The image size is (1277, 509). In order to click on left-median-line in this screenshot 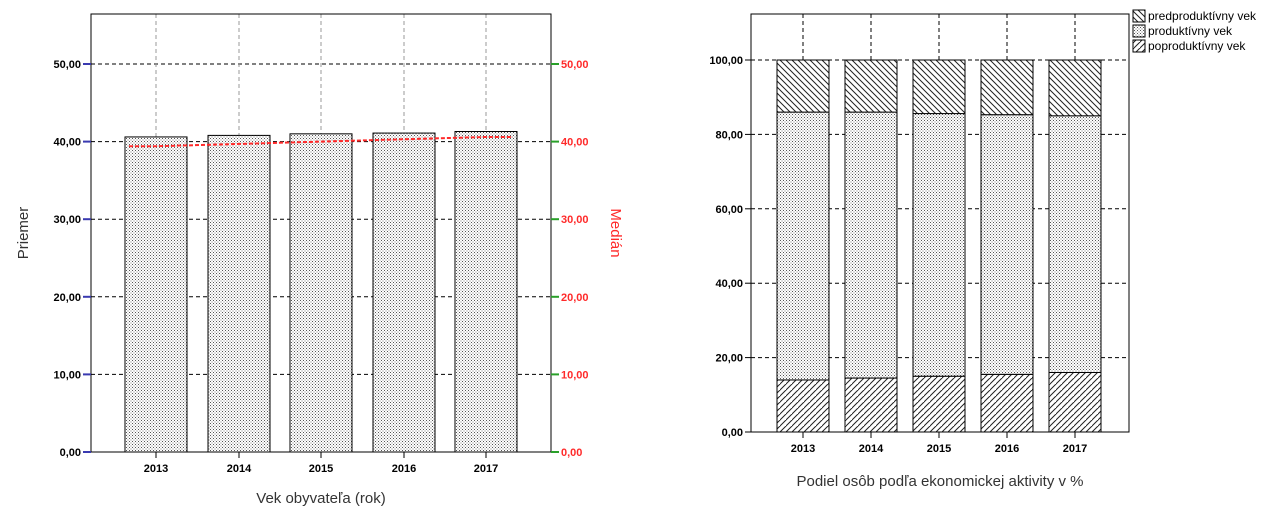, I will do `click(321, 141)`.